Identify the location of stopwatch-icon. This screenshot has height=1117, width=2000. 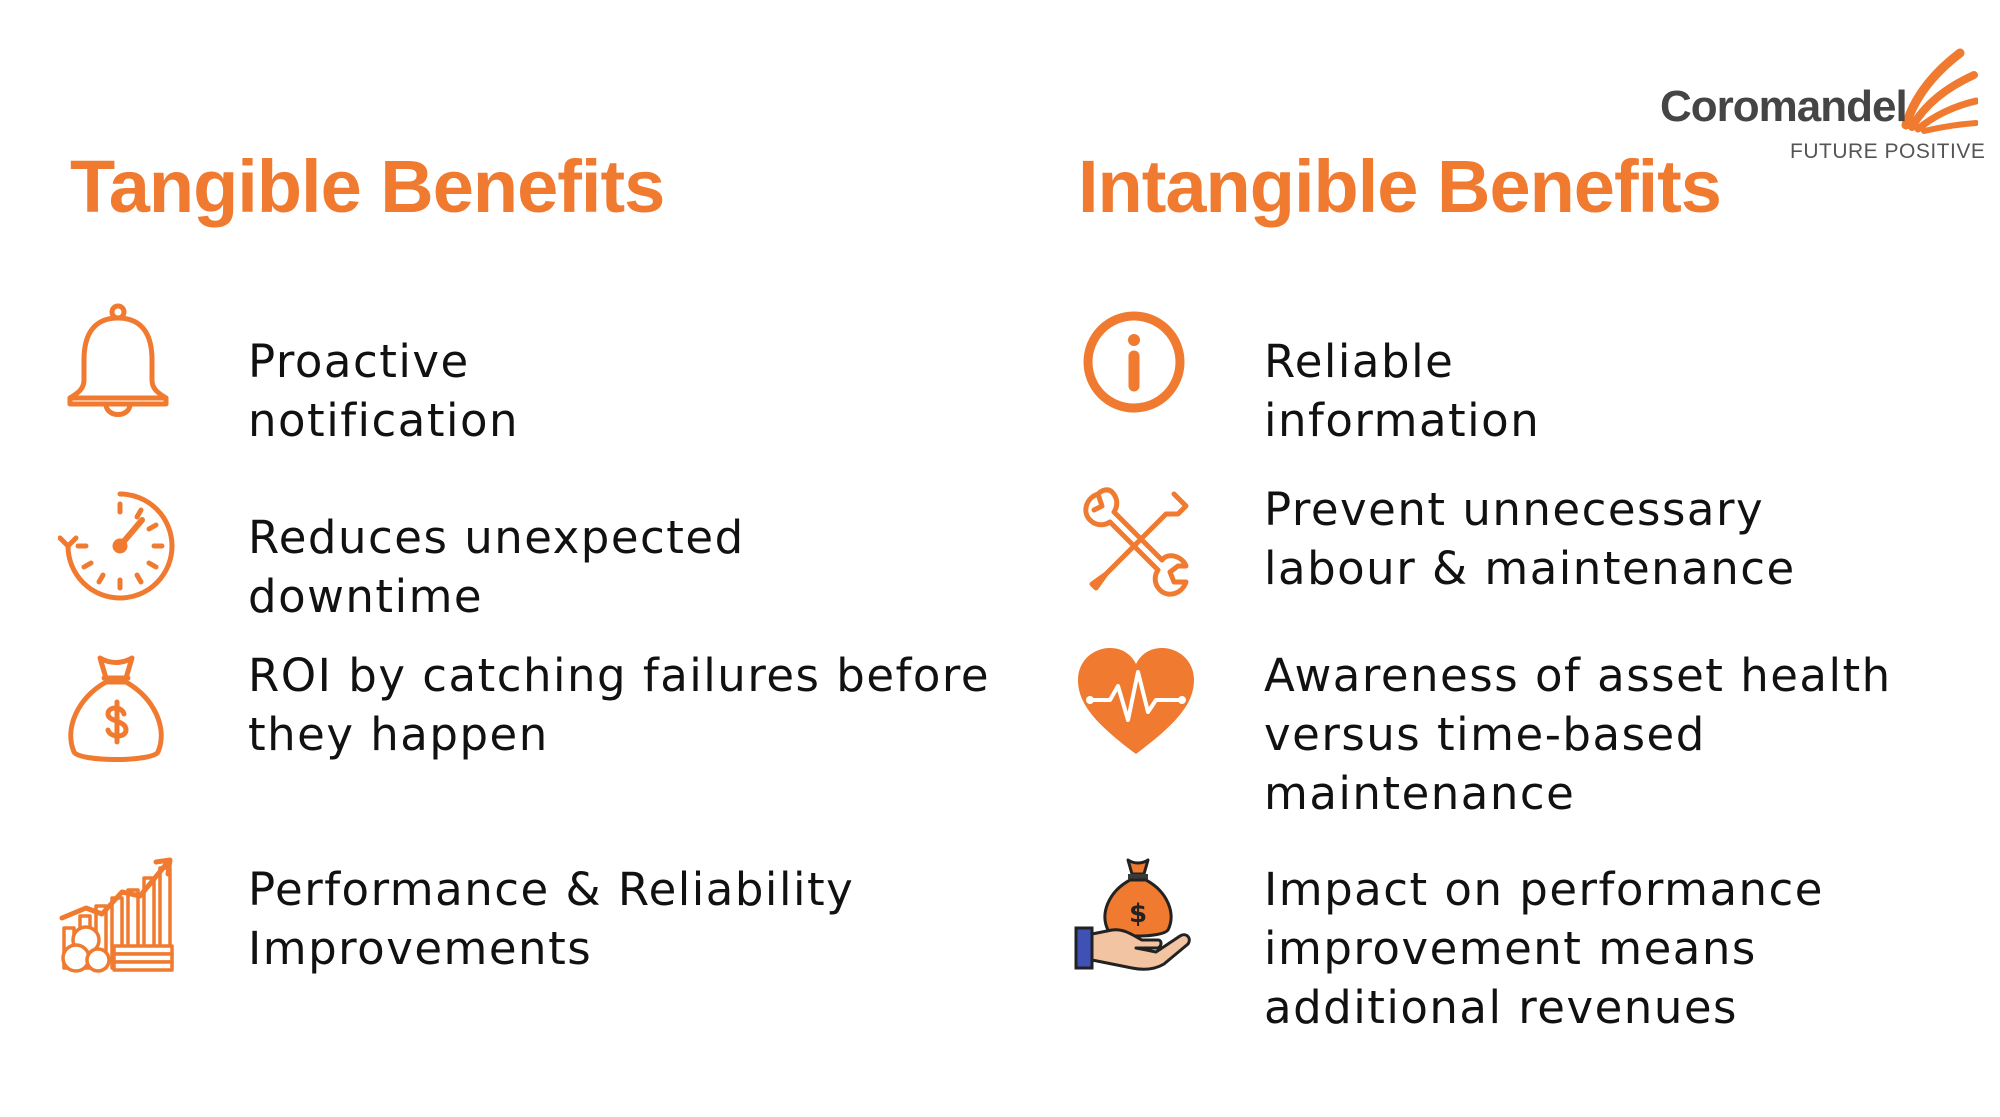
(118, 546).